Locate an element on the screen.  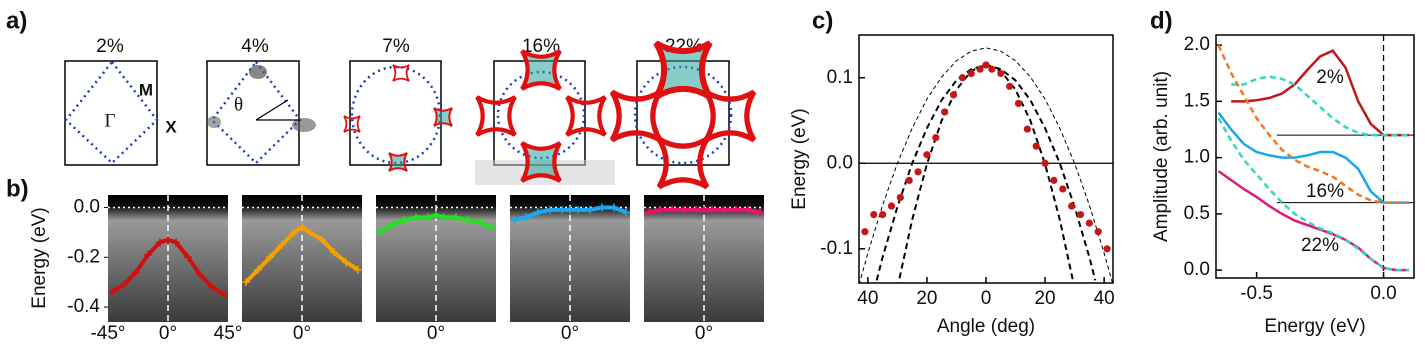
zone-box is located at coordinates (253, 113).